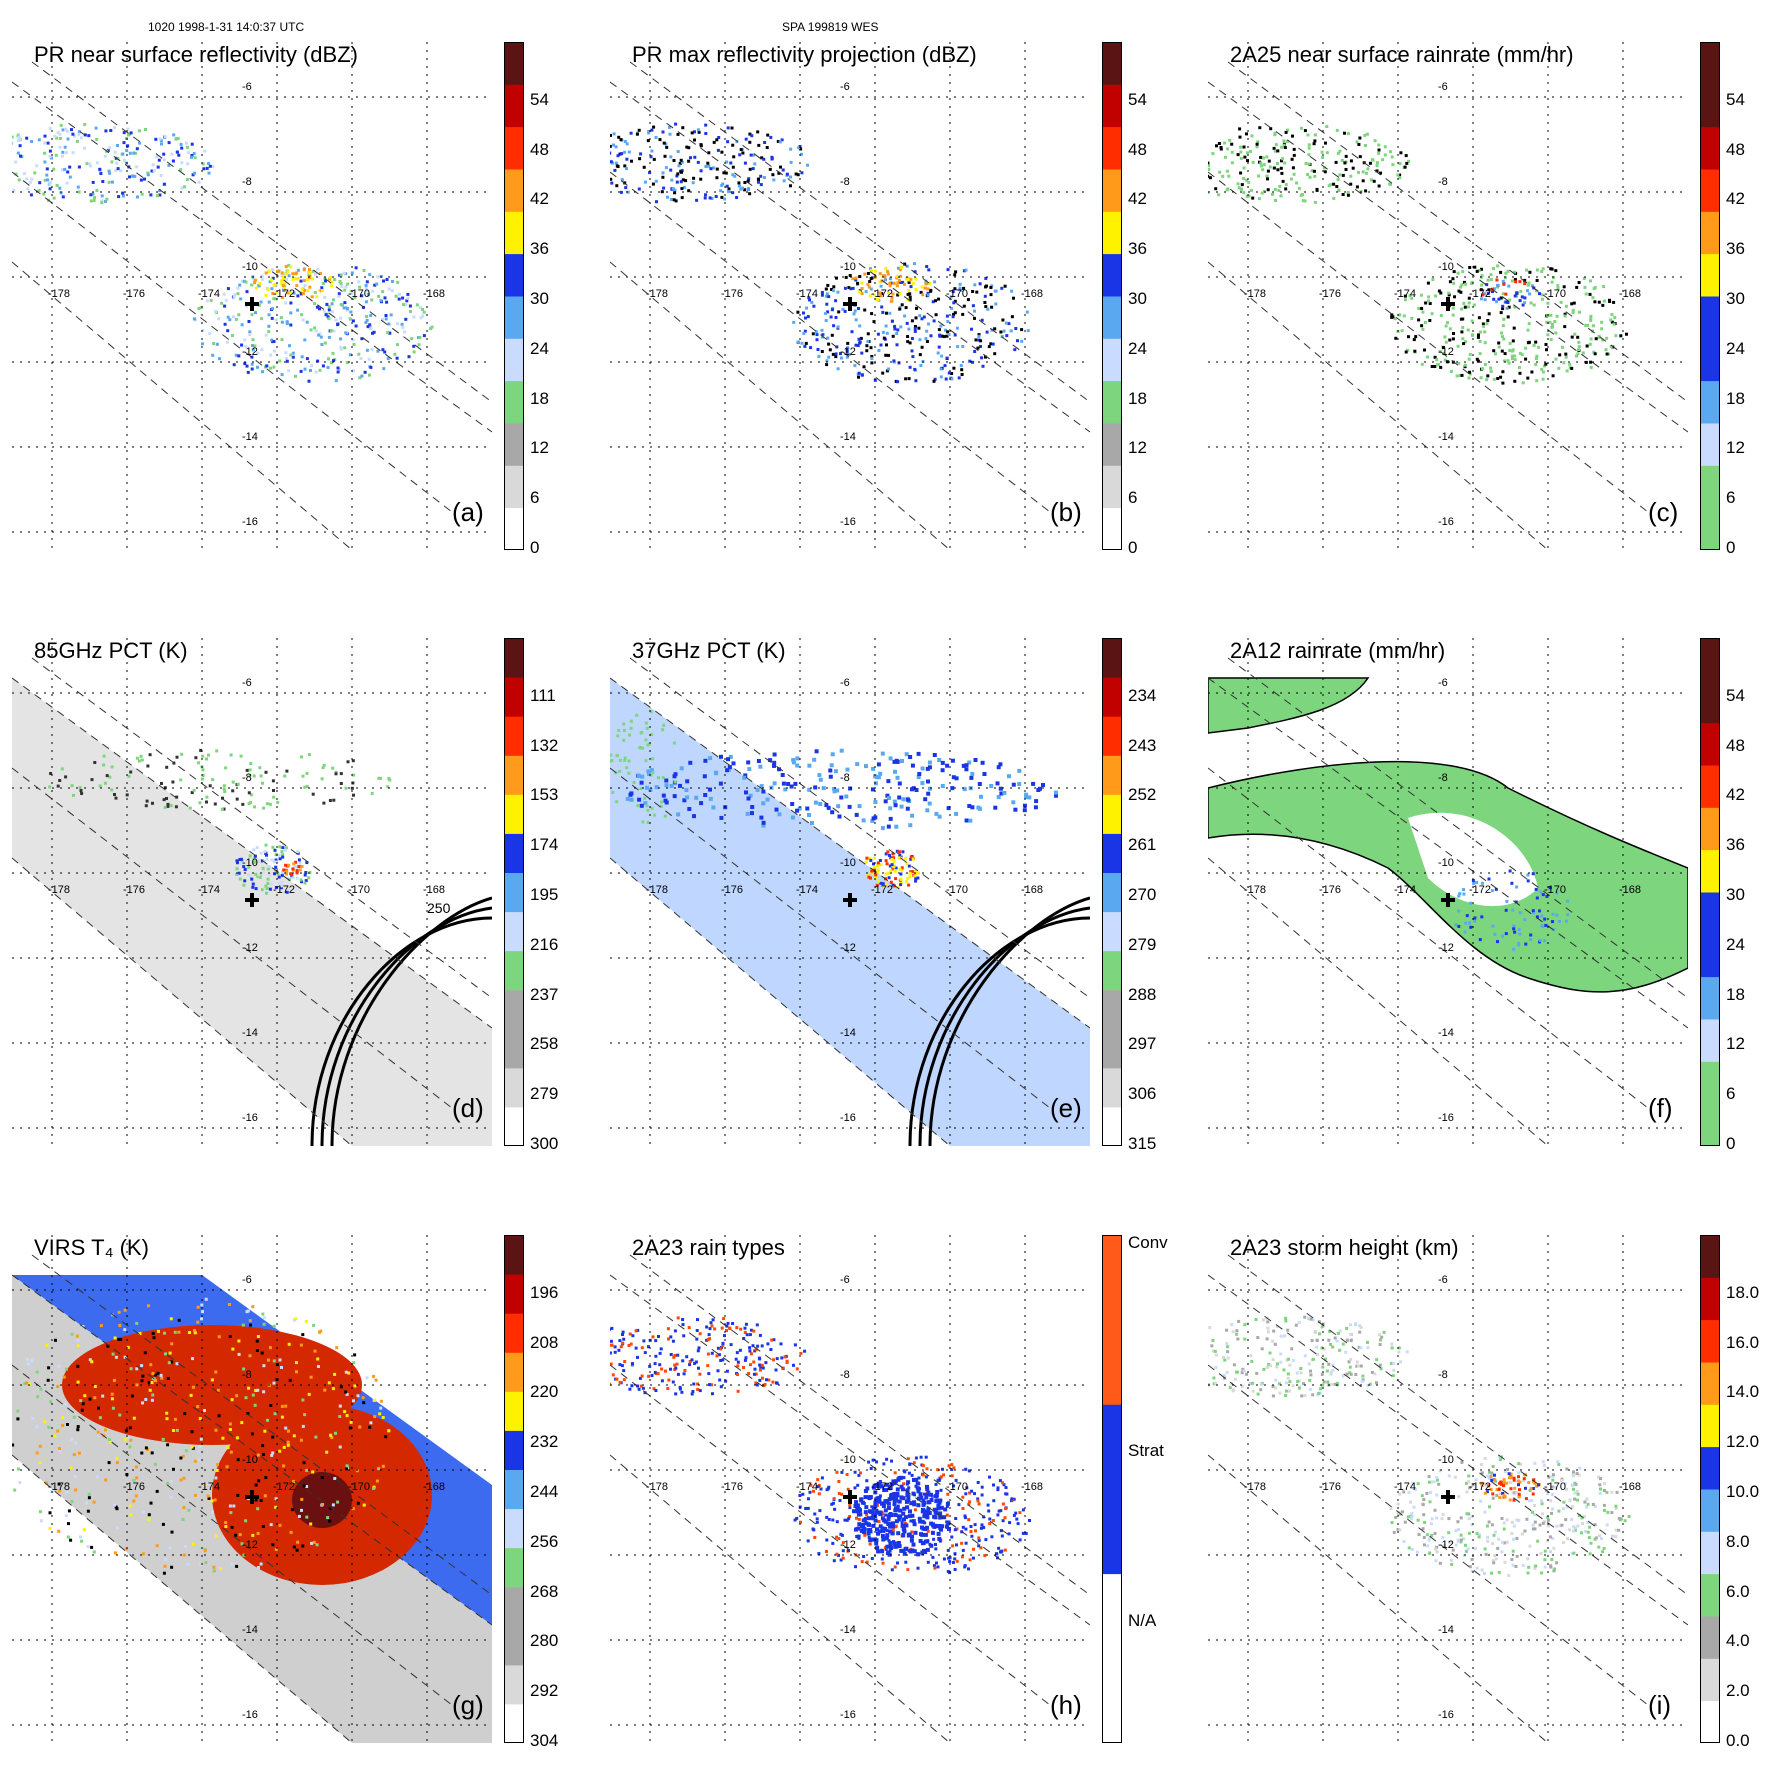 The image size is (1771, 1771). I want to click on colorbar-segment, so click(514, 275).